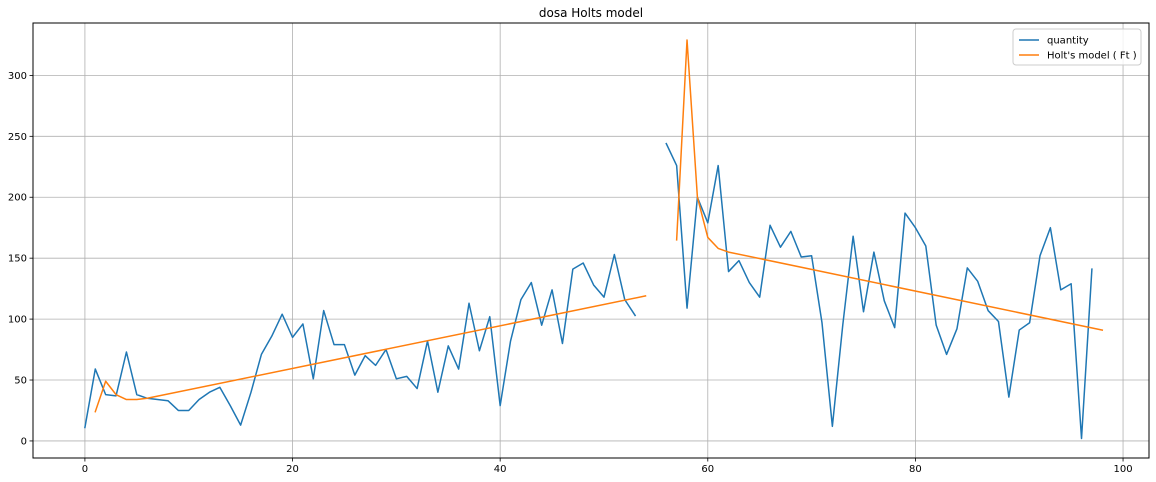 The image size is (1156, 482). What do you see at coordinates (17, 320) in the screenshot?
I see `y-tick-label: 100` at bounding box center [17, 320].